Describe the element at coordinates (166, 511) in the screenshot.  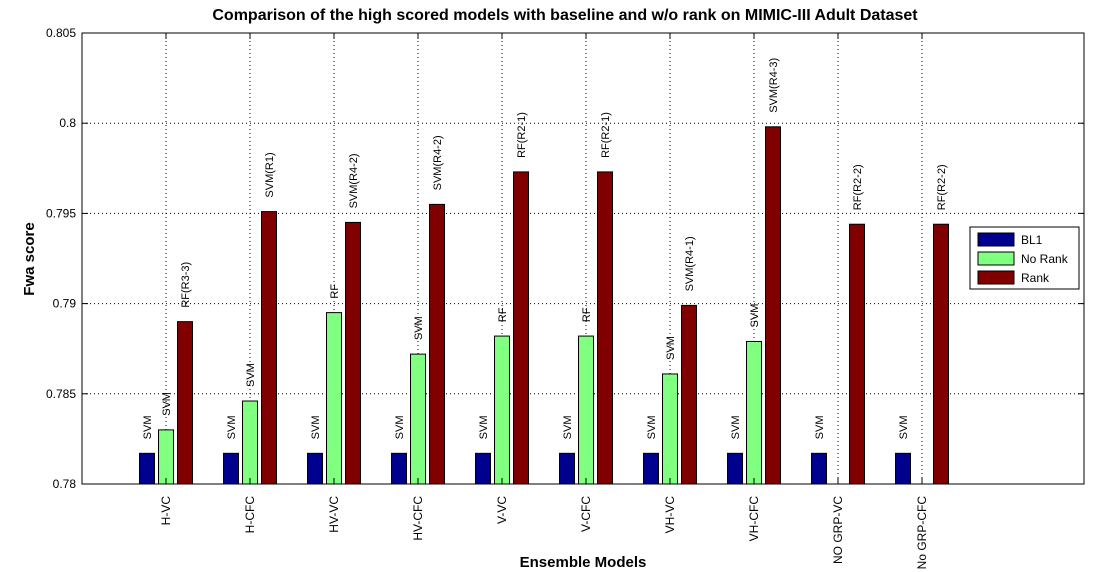
I see `x-tick-label: H-VC` at that location.